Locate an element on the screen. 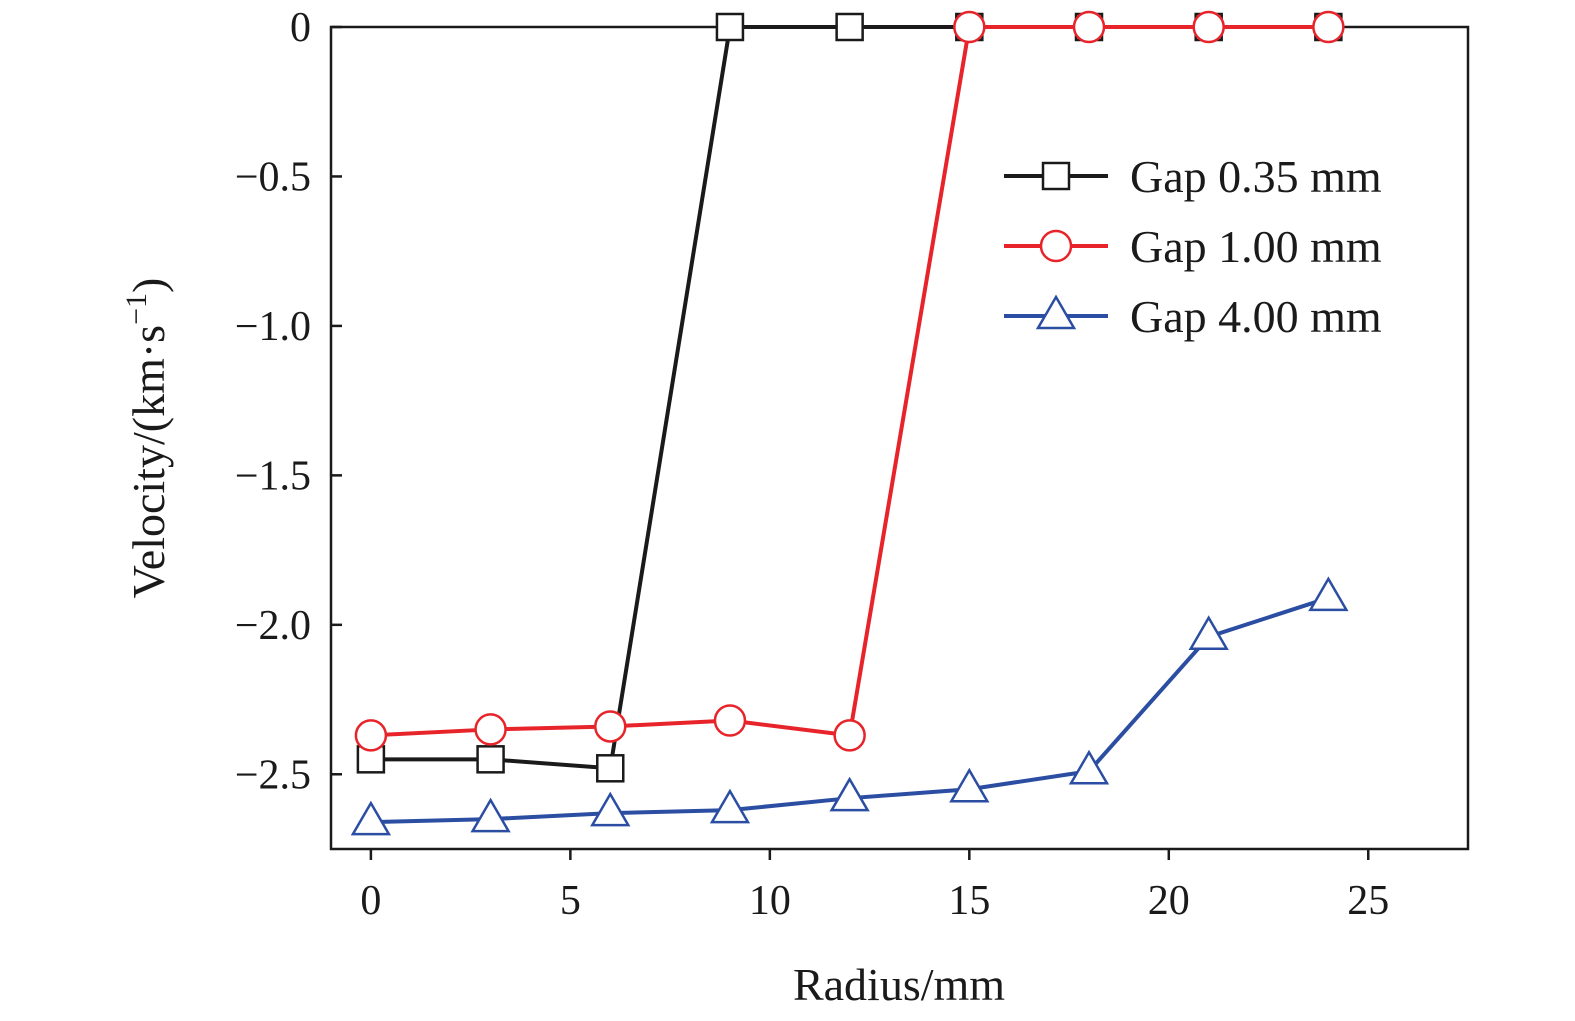  x-tick-label: 25 is located at coordinates (1368, 901).